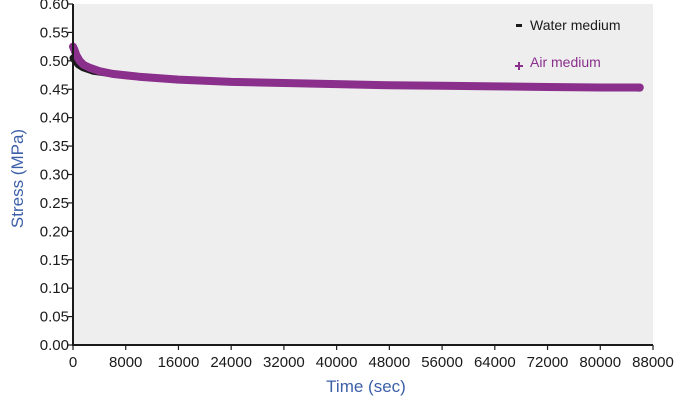  What do you see at coordinates (442, 362) in the screenshot?
I see `x-tick-label: 56000` at bounding box center [442, 362].